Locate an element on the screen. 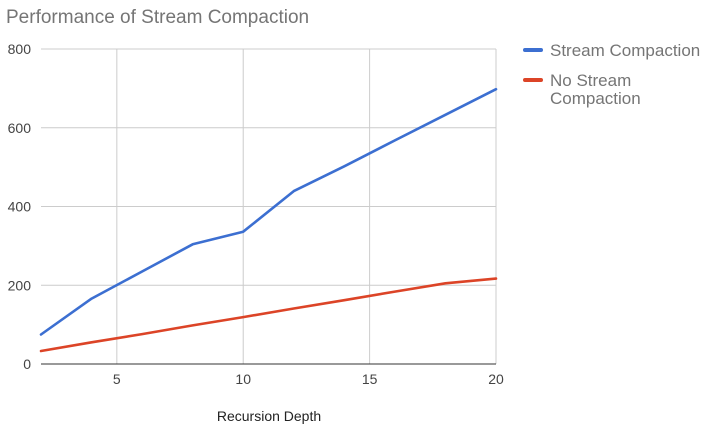 Image resolution: width=716 pixels, height=439 pixels. legend: Stream Compaction No Stream Compaction is located at coordinates (611, 74).